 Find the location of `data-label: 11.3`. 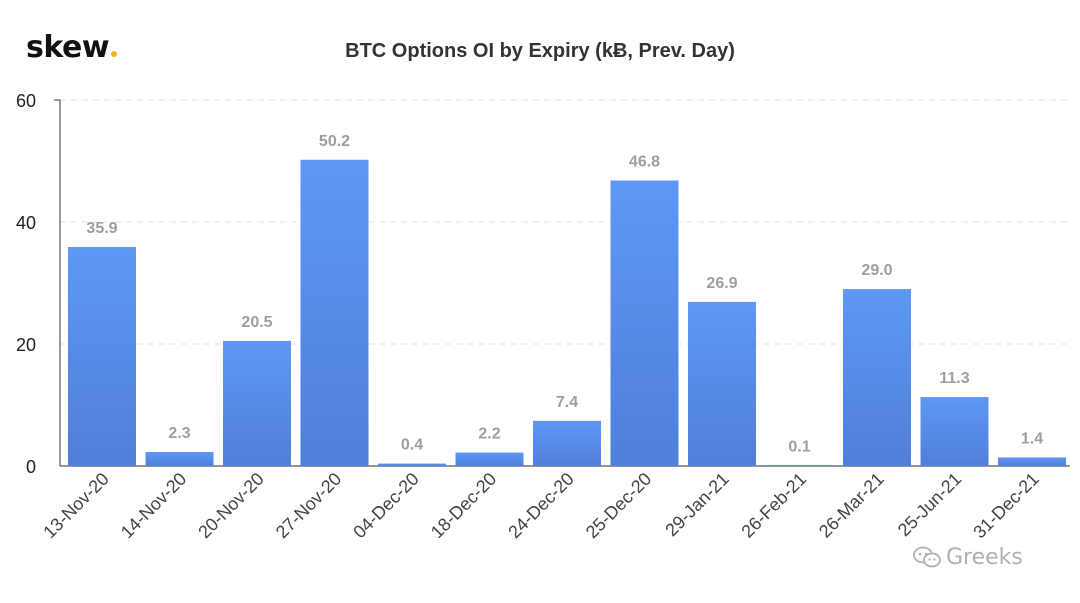

data-label: 11.3 is located at coordinates (954, 378).